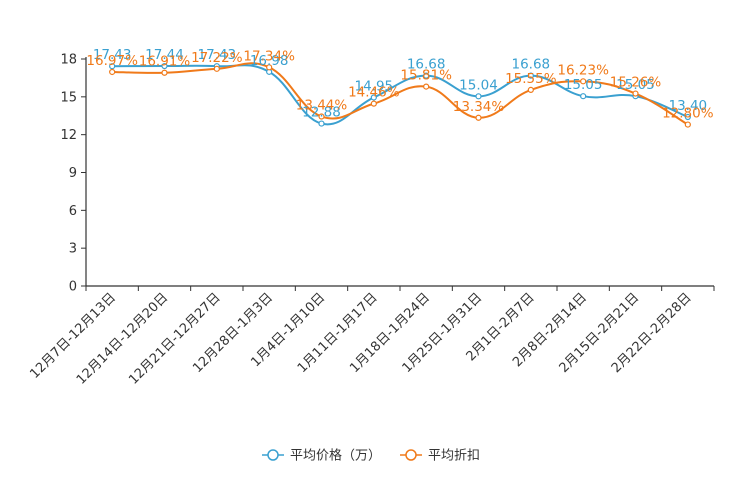 The width and height of the screenshot is (744, 496). Describe the element at coordinates (73, 249) in the screenshot. I see `y-tick-label: 3` at that location.